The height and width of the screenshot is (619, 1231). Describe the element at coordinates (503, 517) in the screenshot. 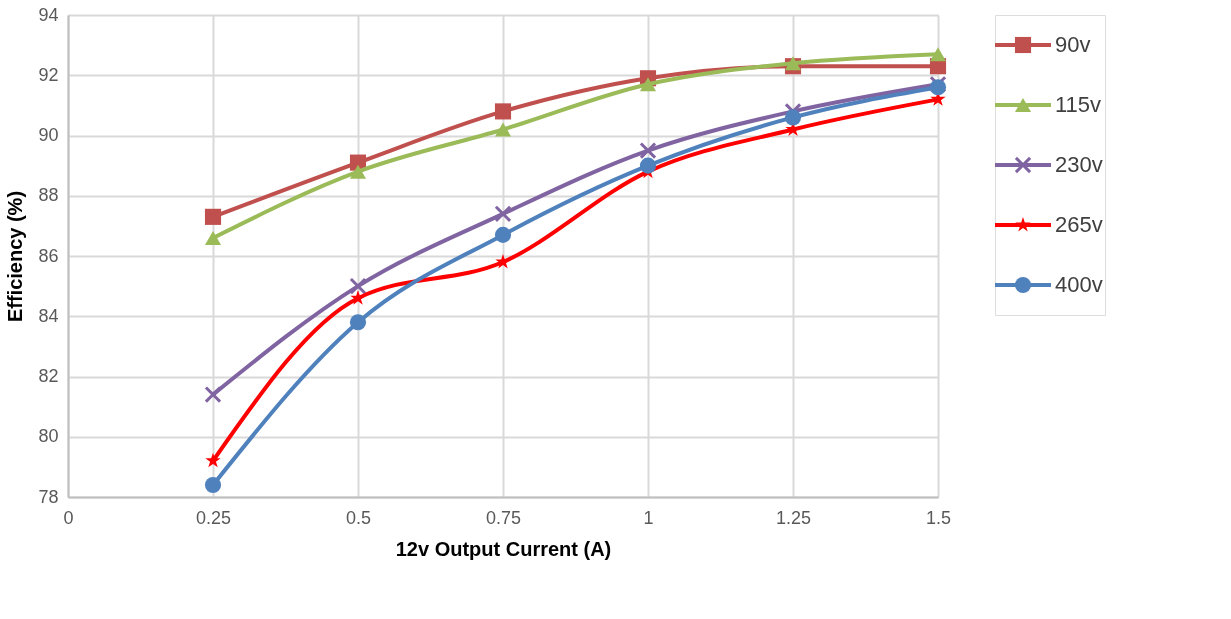

I see `x-tick-label: 0.75` at that location.